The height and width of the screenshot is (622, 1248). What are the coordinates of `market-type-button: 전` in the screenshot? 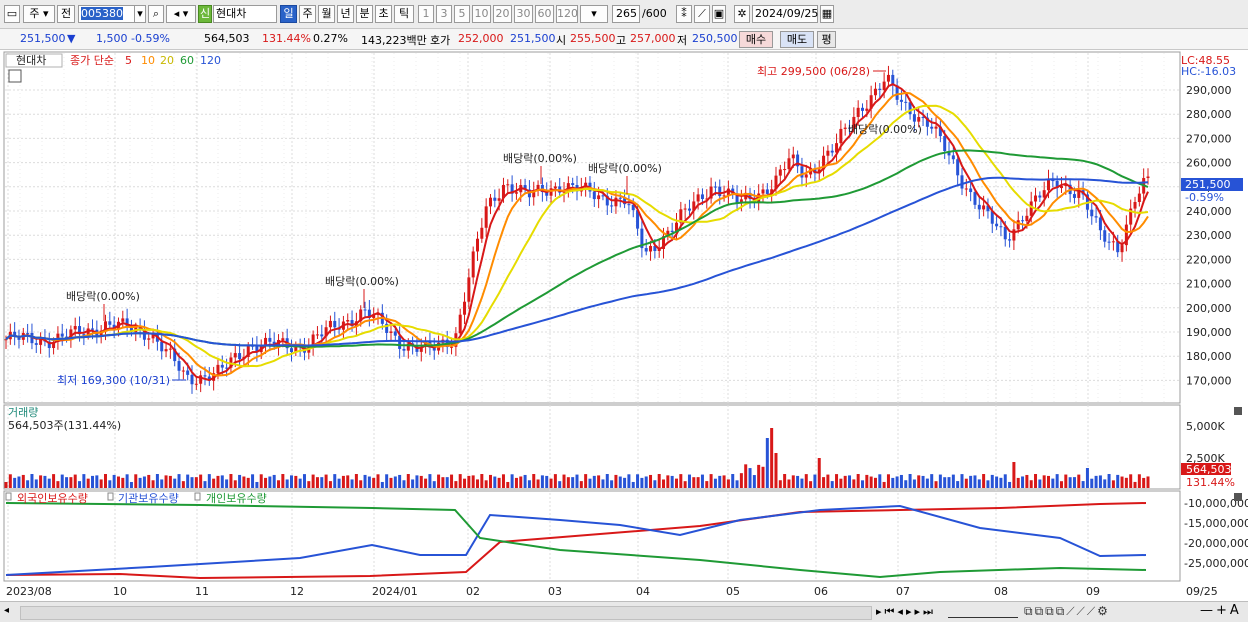 It's located at (66, 14).